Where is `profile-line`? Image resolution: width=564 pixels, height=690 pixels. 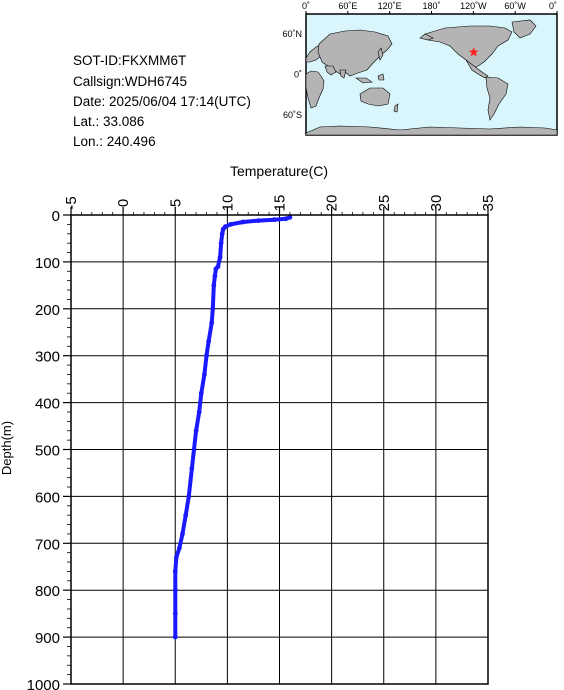 profile-line is located at coordinates (232, 427).